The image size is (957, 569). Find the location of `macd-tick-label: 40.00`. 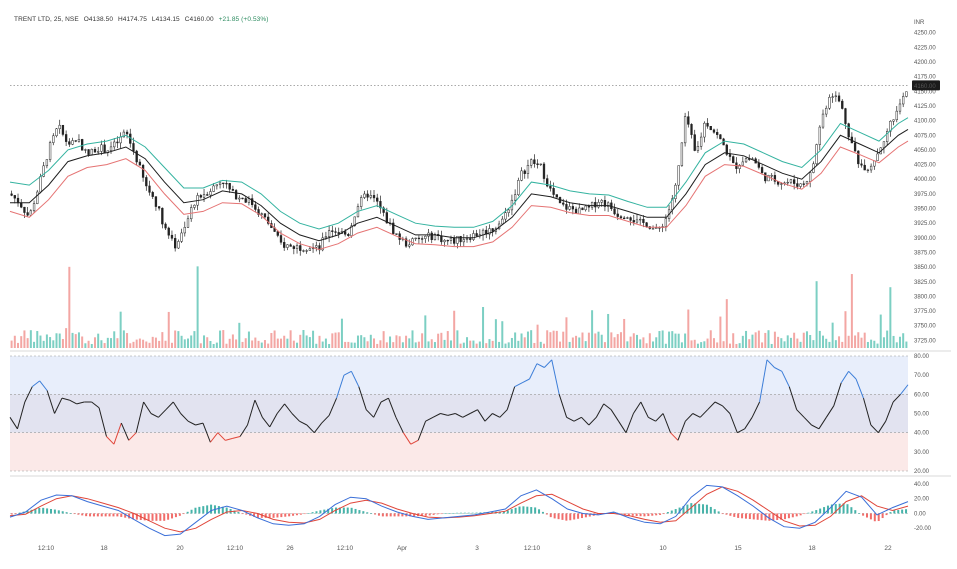

macd-tick-label: 40.00 is located at coordinates (922, 485).